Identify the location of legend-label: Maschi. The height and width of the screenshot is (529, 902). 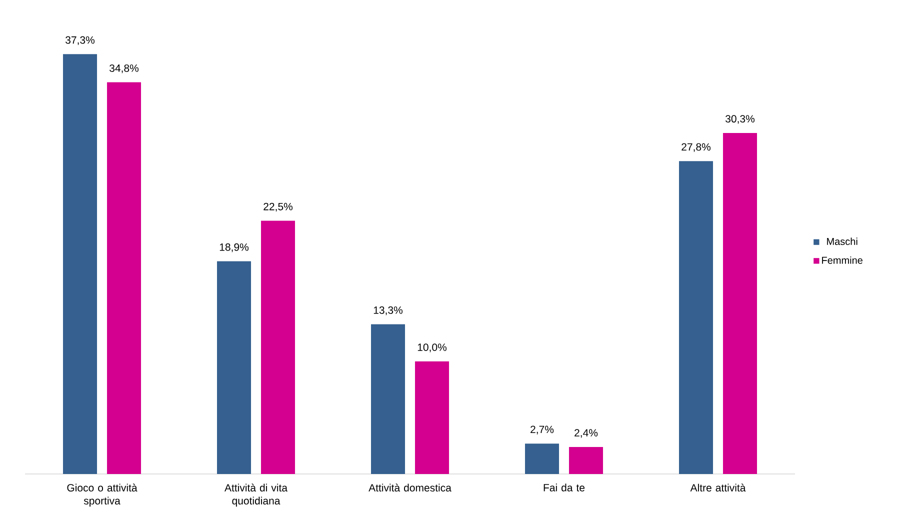
(842, 242).